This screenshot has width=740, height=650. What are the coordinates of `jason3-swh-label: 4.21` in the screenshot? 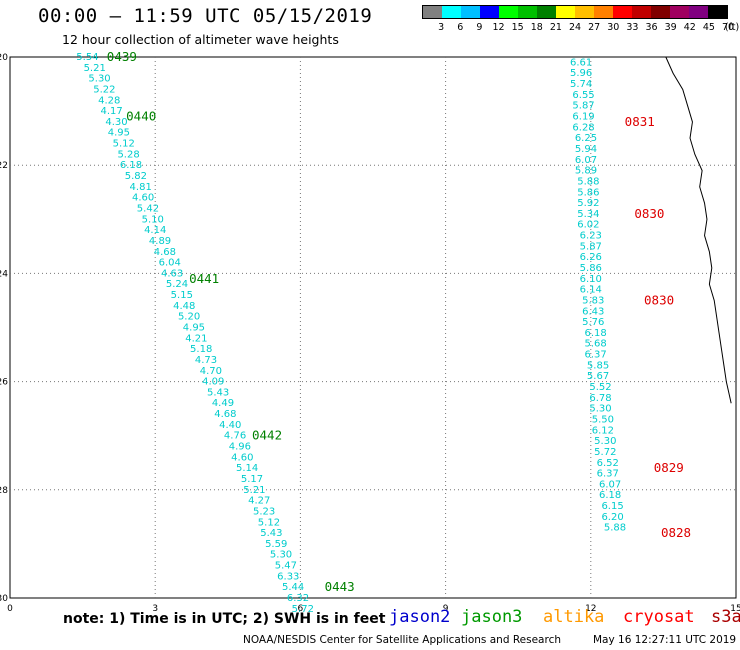 It's located at (196, 338).